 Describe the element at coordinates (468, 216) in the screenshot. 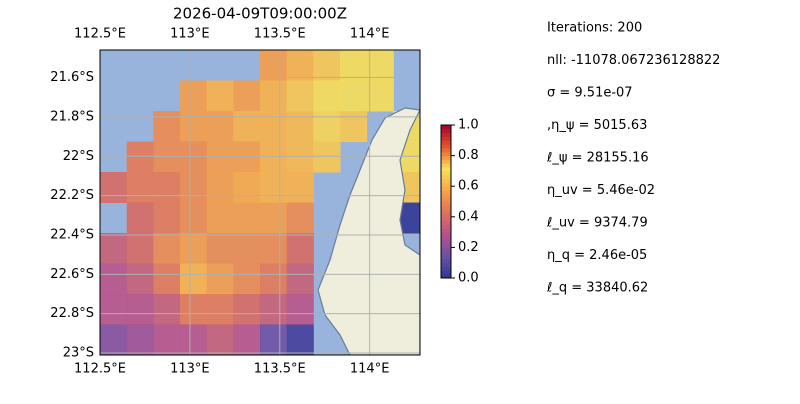

I see `colorbar-tick-label: 0.4` at that location.